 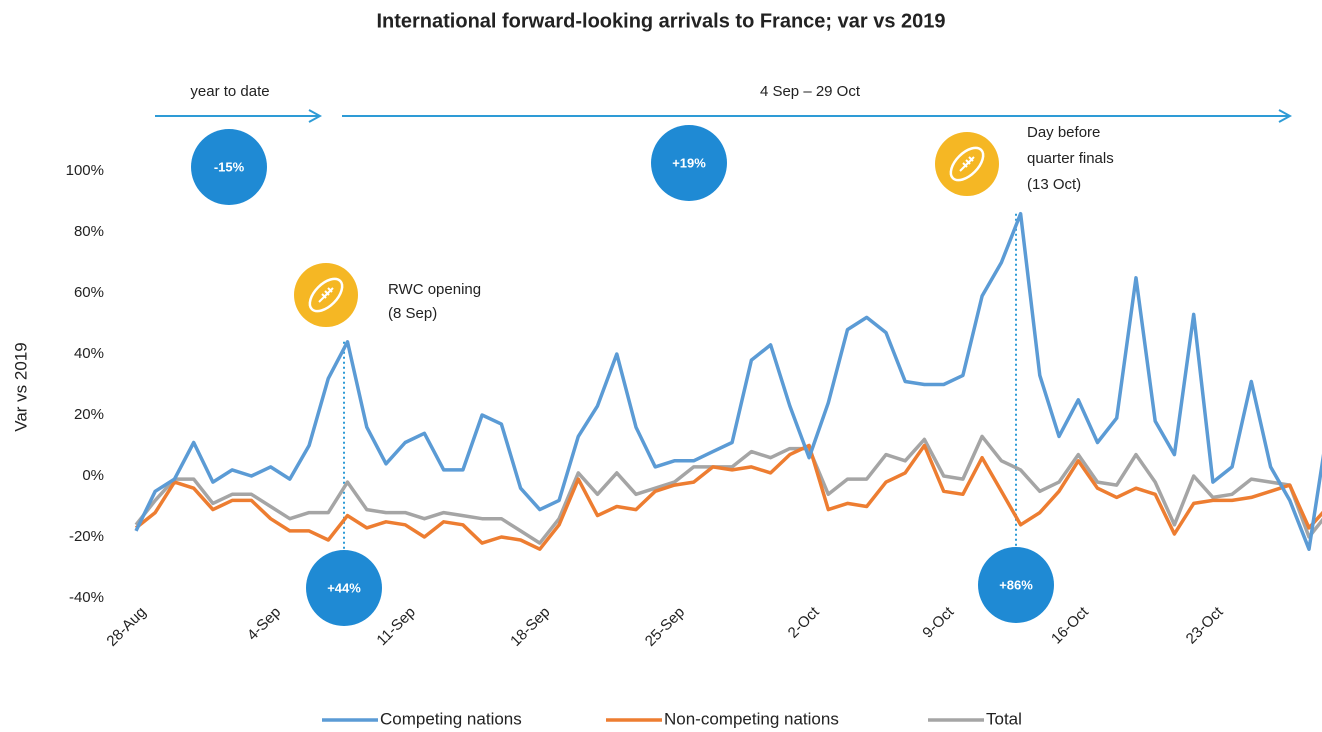 I want to click on legend-label: Competing nations, so click(x=451, y=718).